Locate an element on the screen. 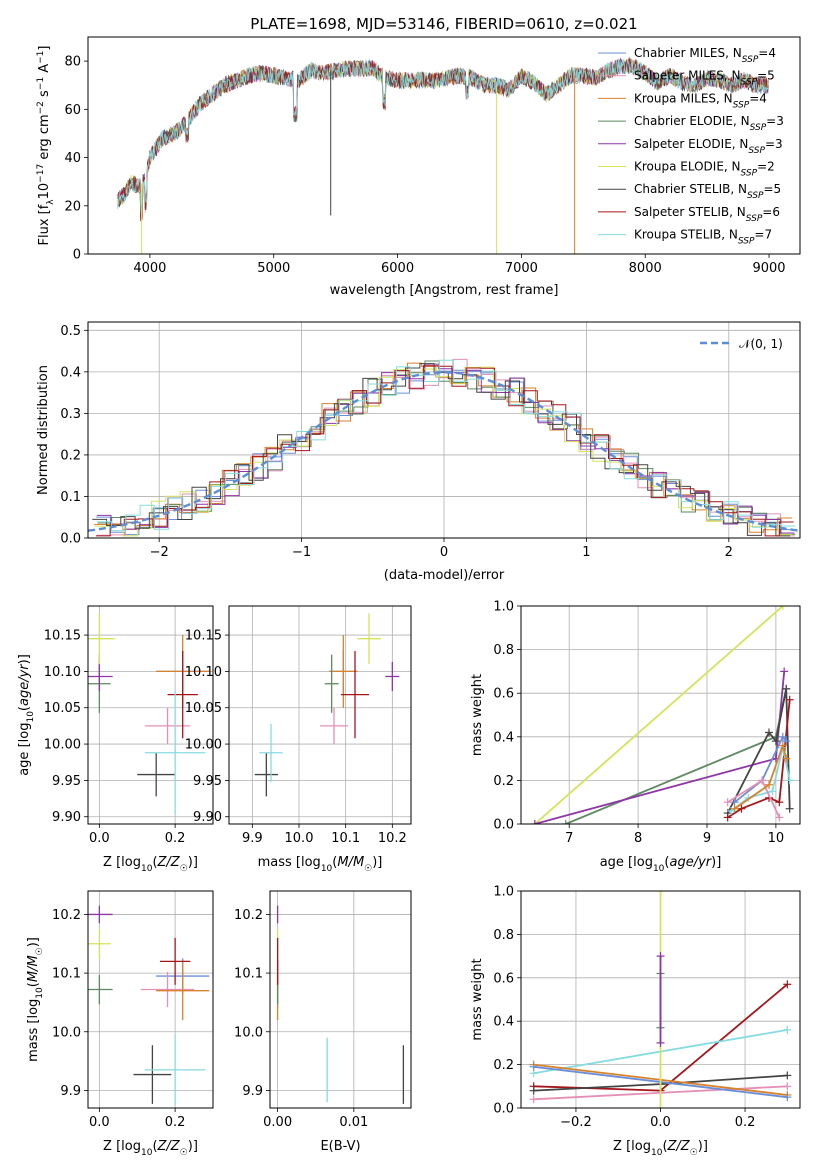  legend-label: Kroupa STELIB, NSSP=7 is located at coordinates (703, 237).